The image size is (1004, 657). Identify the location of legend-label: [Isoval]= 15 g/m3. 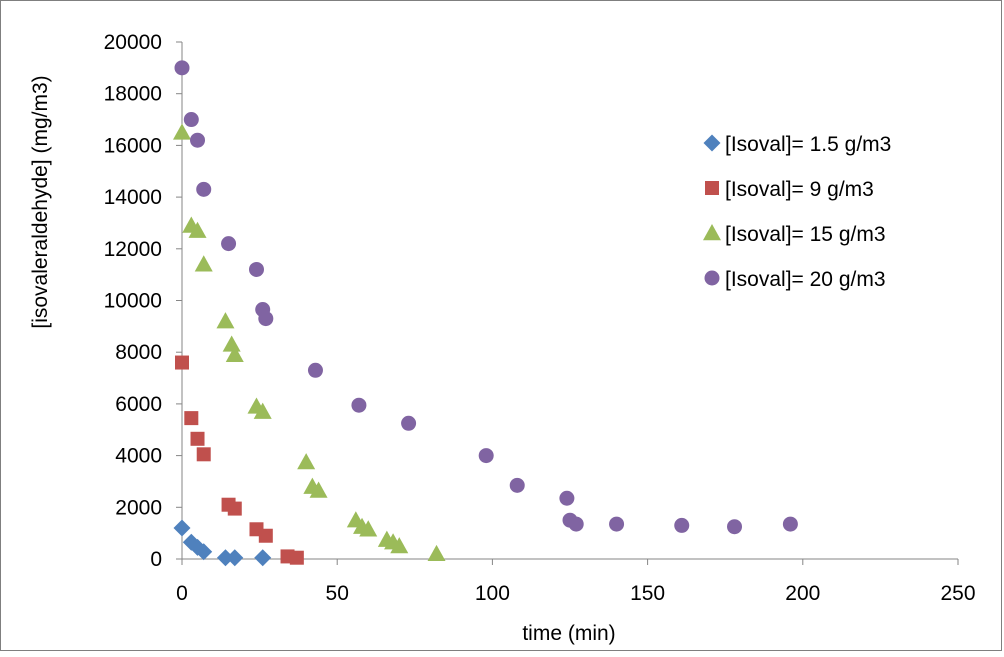
(805, 234).